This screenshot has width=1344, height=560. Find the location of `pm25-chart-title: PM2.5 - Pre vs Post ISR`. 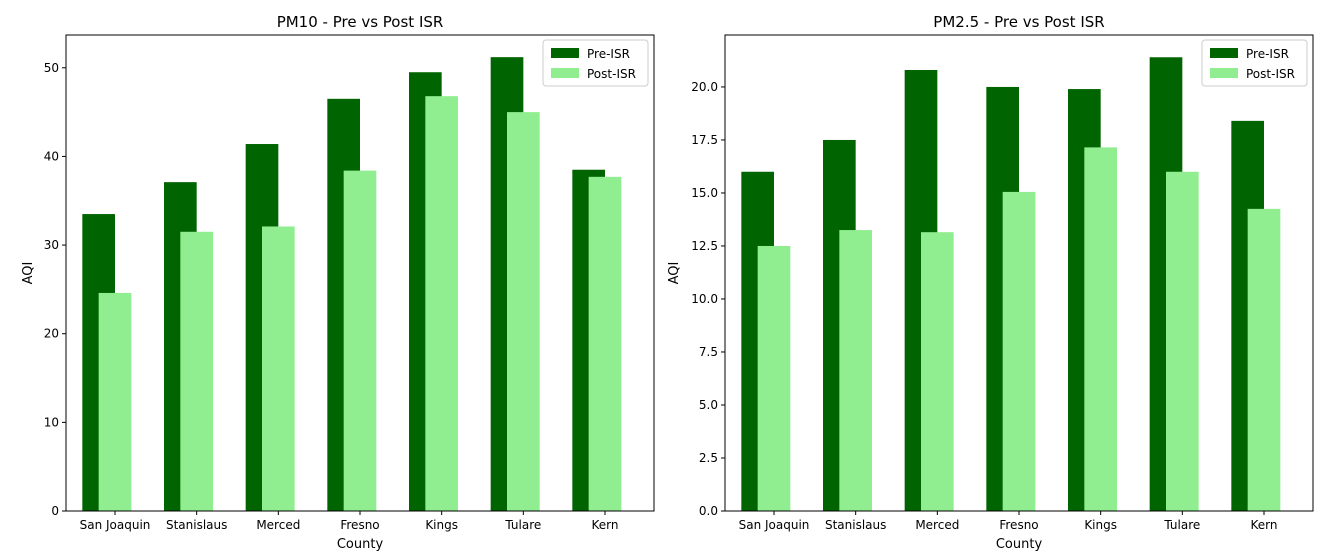

pm25-chart-title: PM2.5 - Pre vs Post ISR is located at coordinates (1018, 22).